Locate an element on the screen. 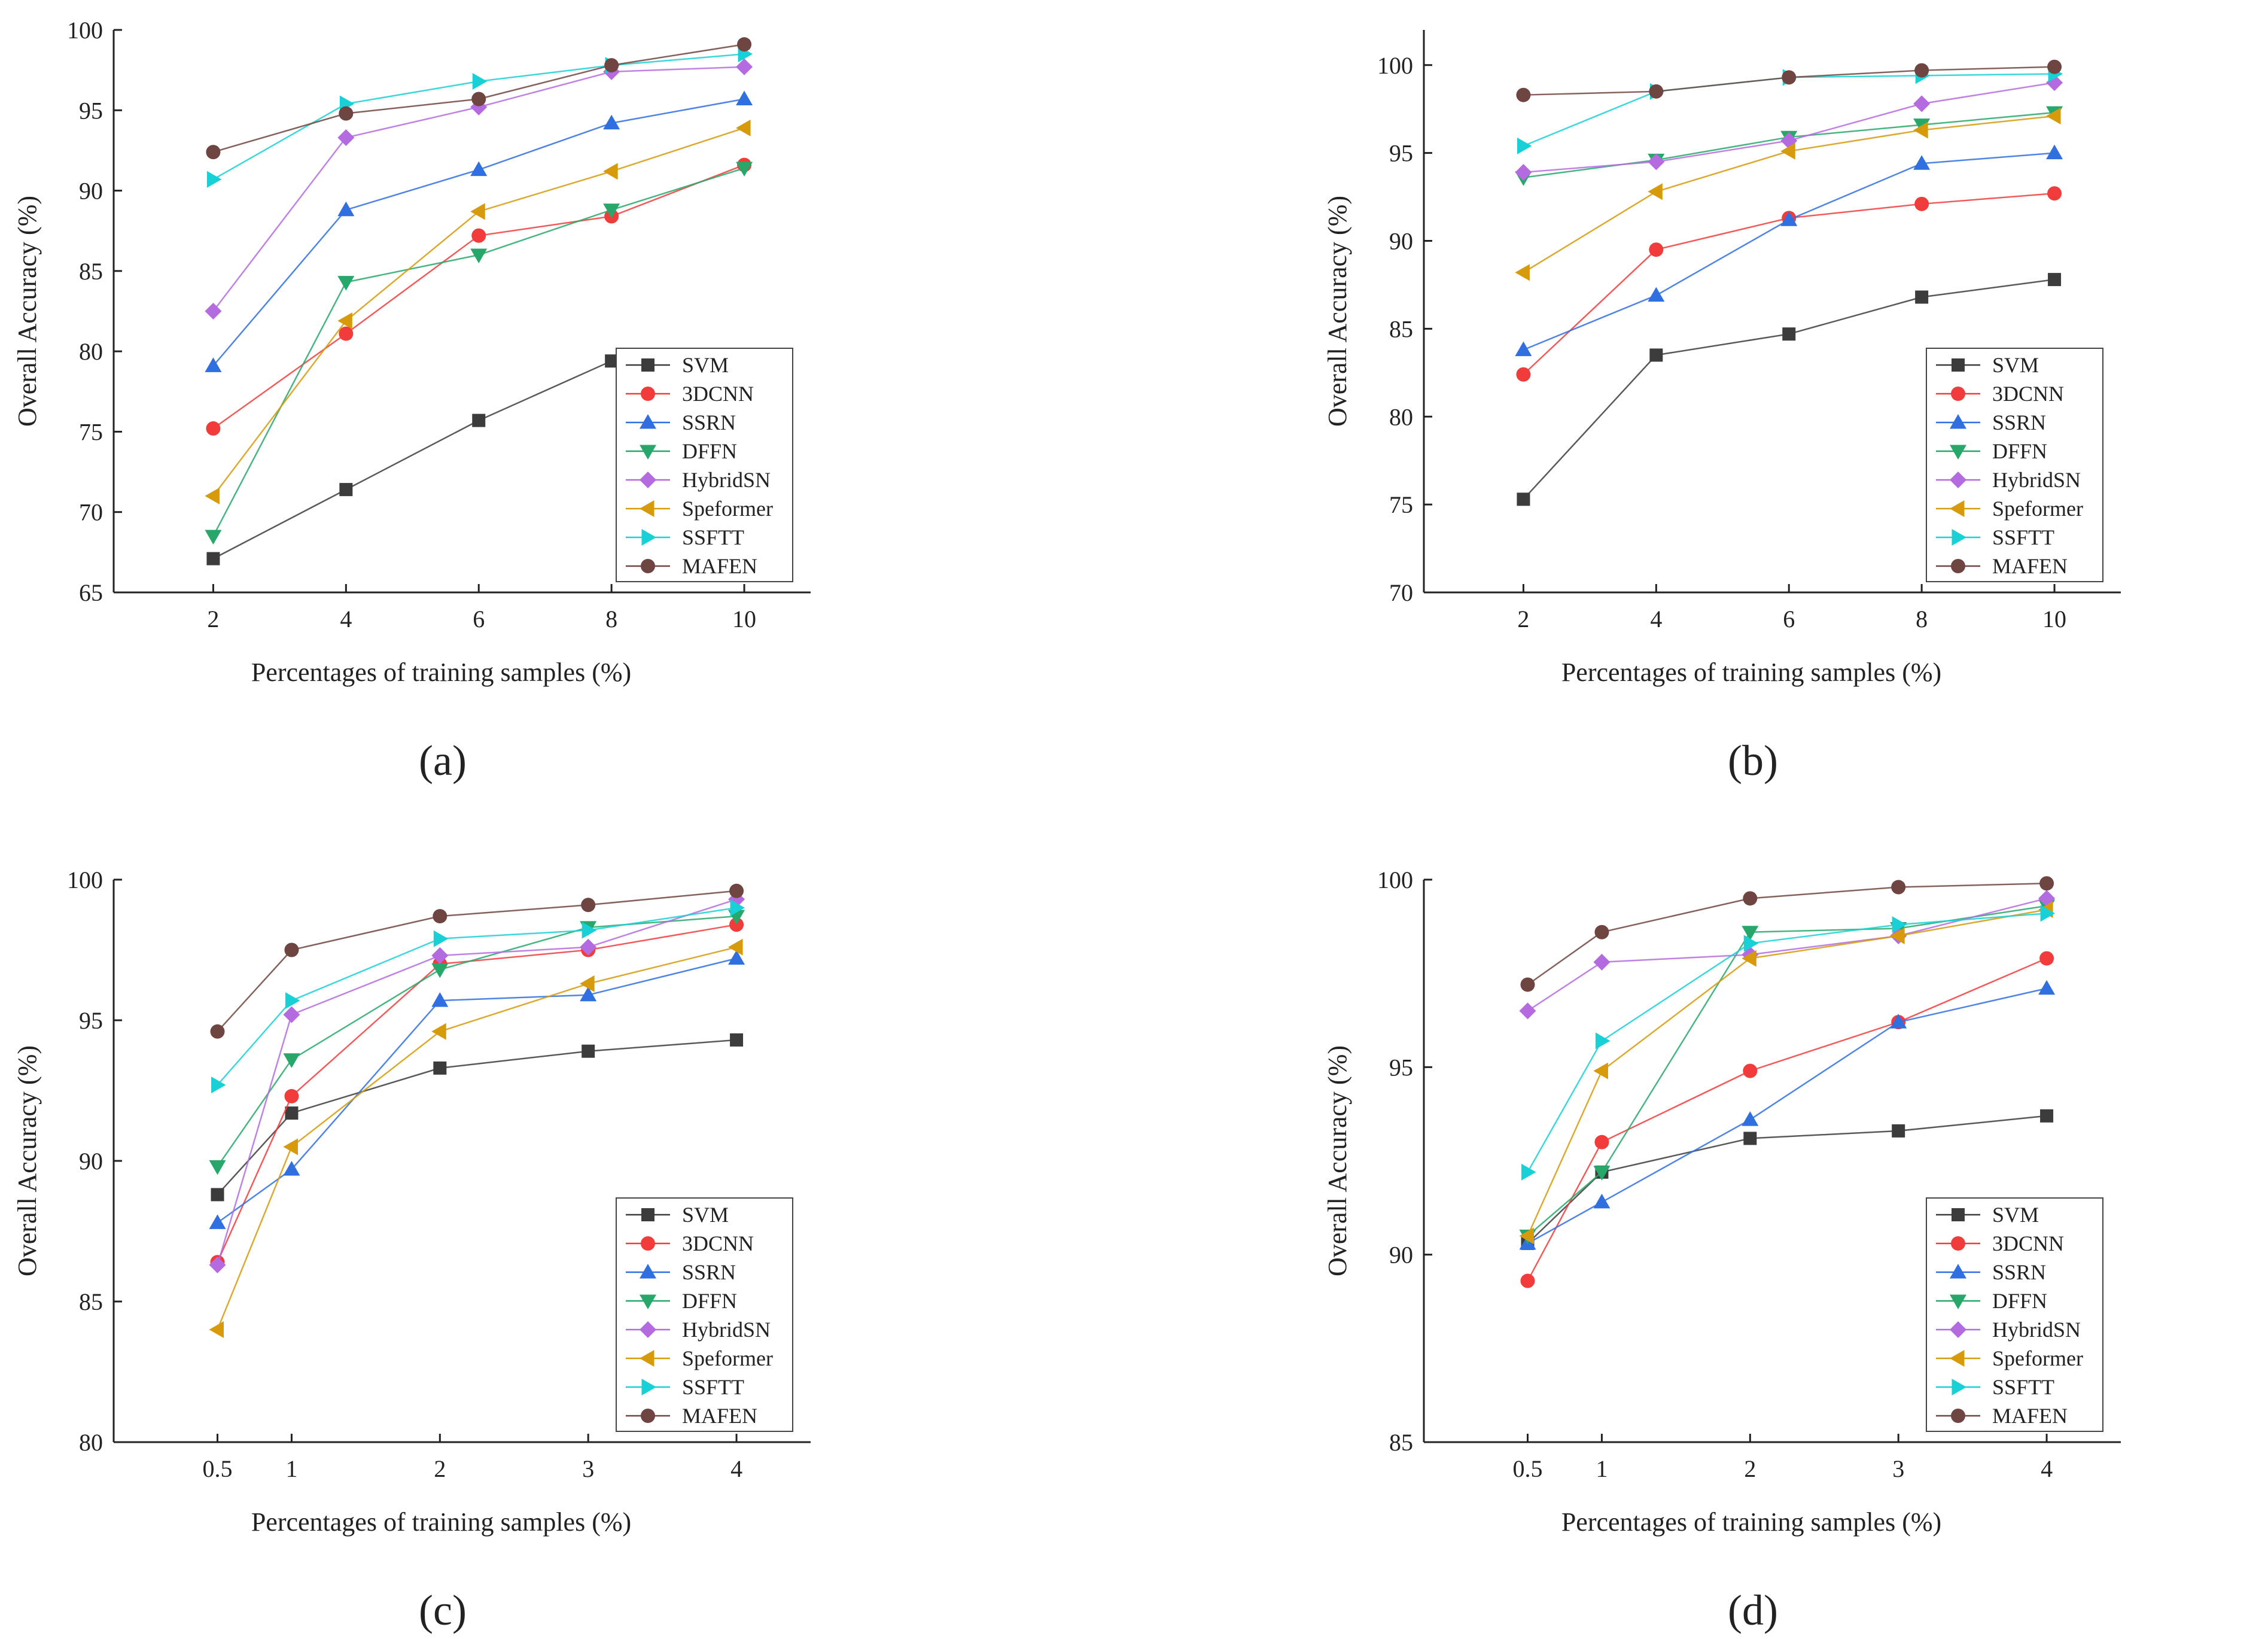 The height and width of the screenshot is (1639, 2268). x-tick-label: 4 is located at coordinates (346, 619).